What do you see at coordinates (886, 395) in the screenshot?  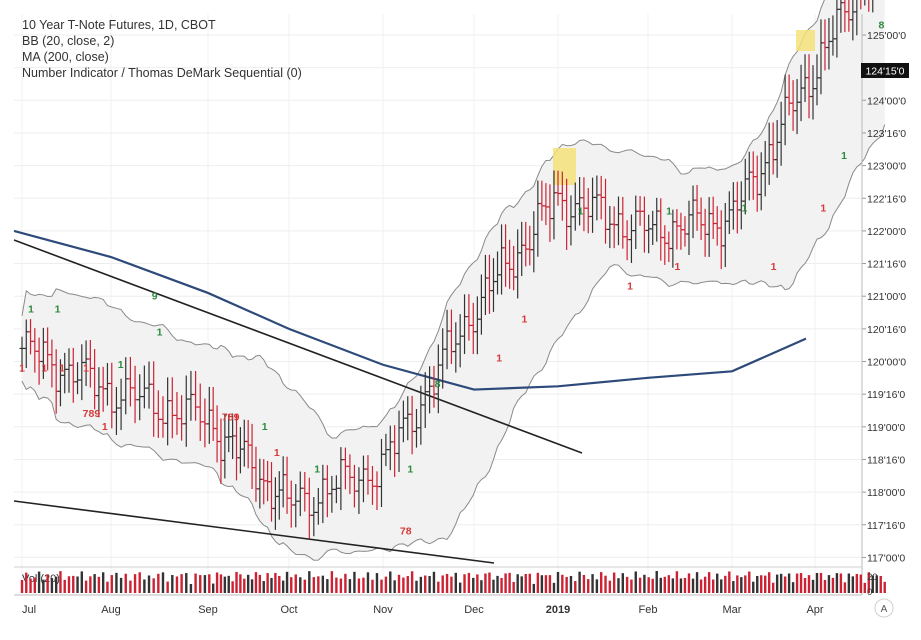 I see `y-tick-label: 119'16'0` at bounding box center [886, 395].